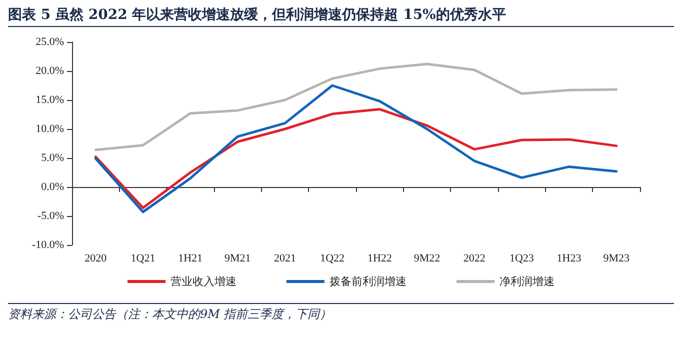 This screenshot has height=337, width=682. What do you see at coordinates (427, 258) in the screenshot?
I see `x-tick-label: 9M22` at bounding box center [427, 258].